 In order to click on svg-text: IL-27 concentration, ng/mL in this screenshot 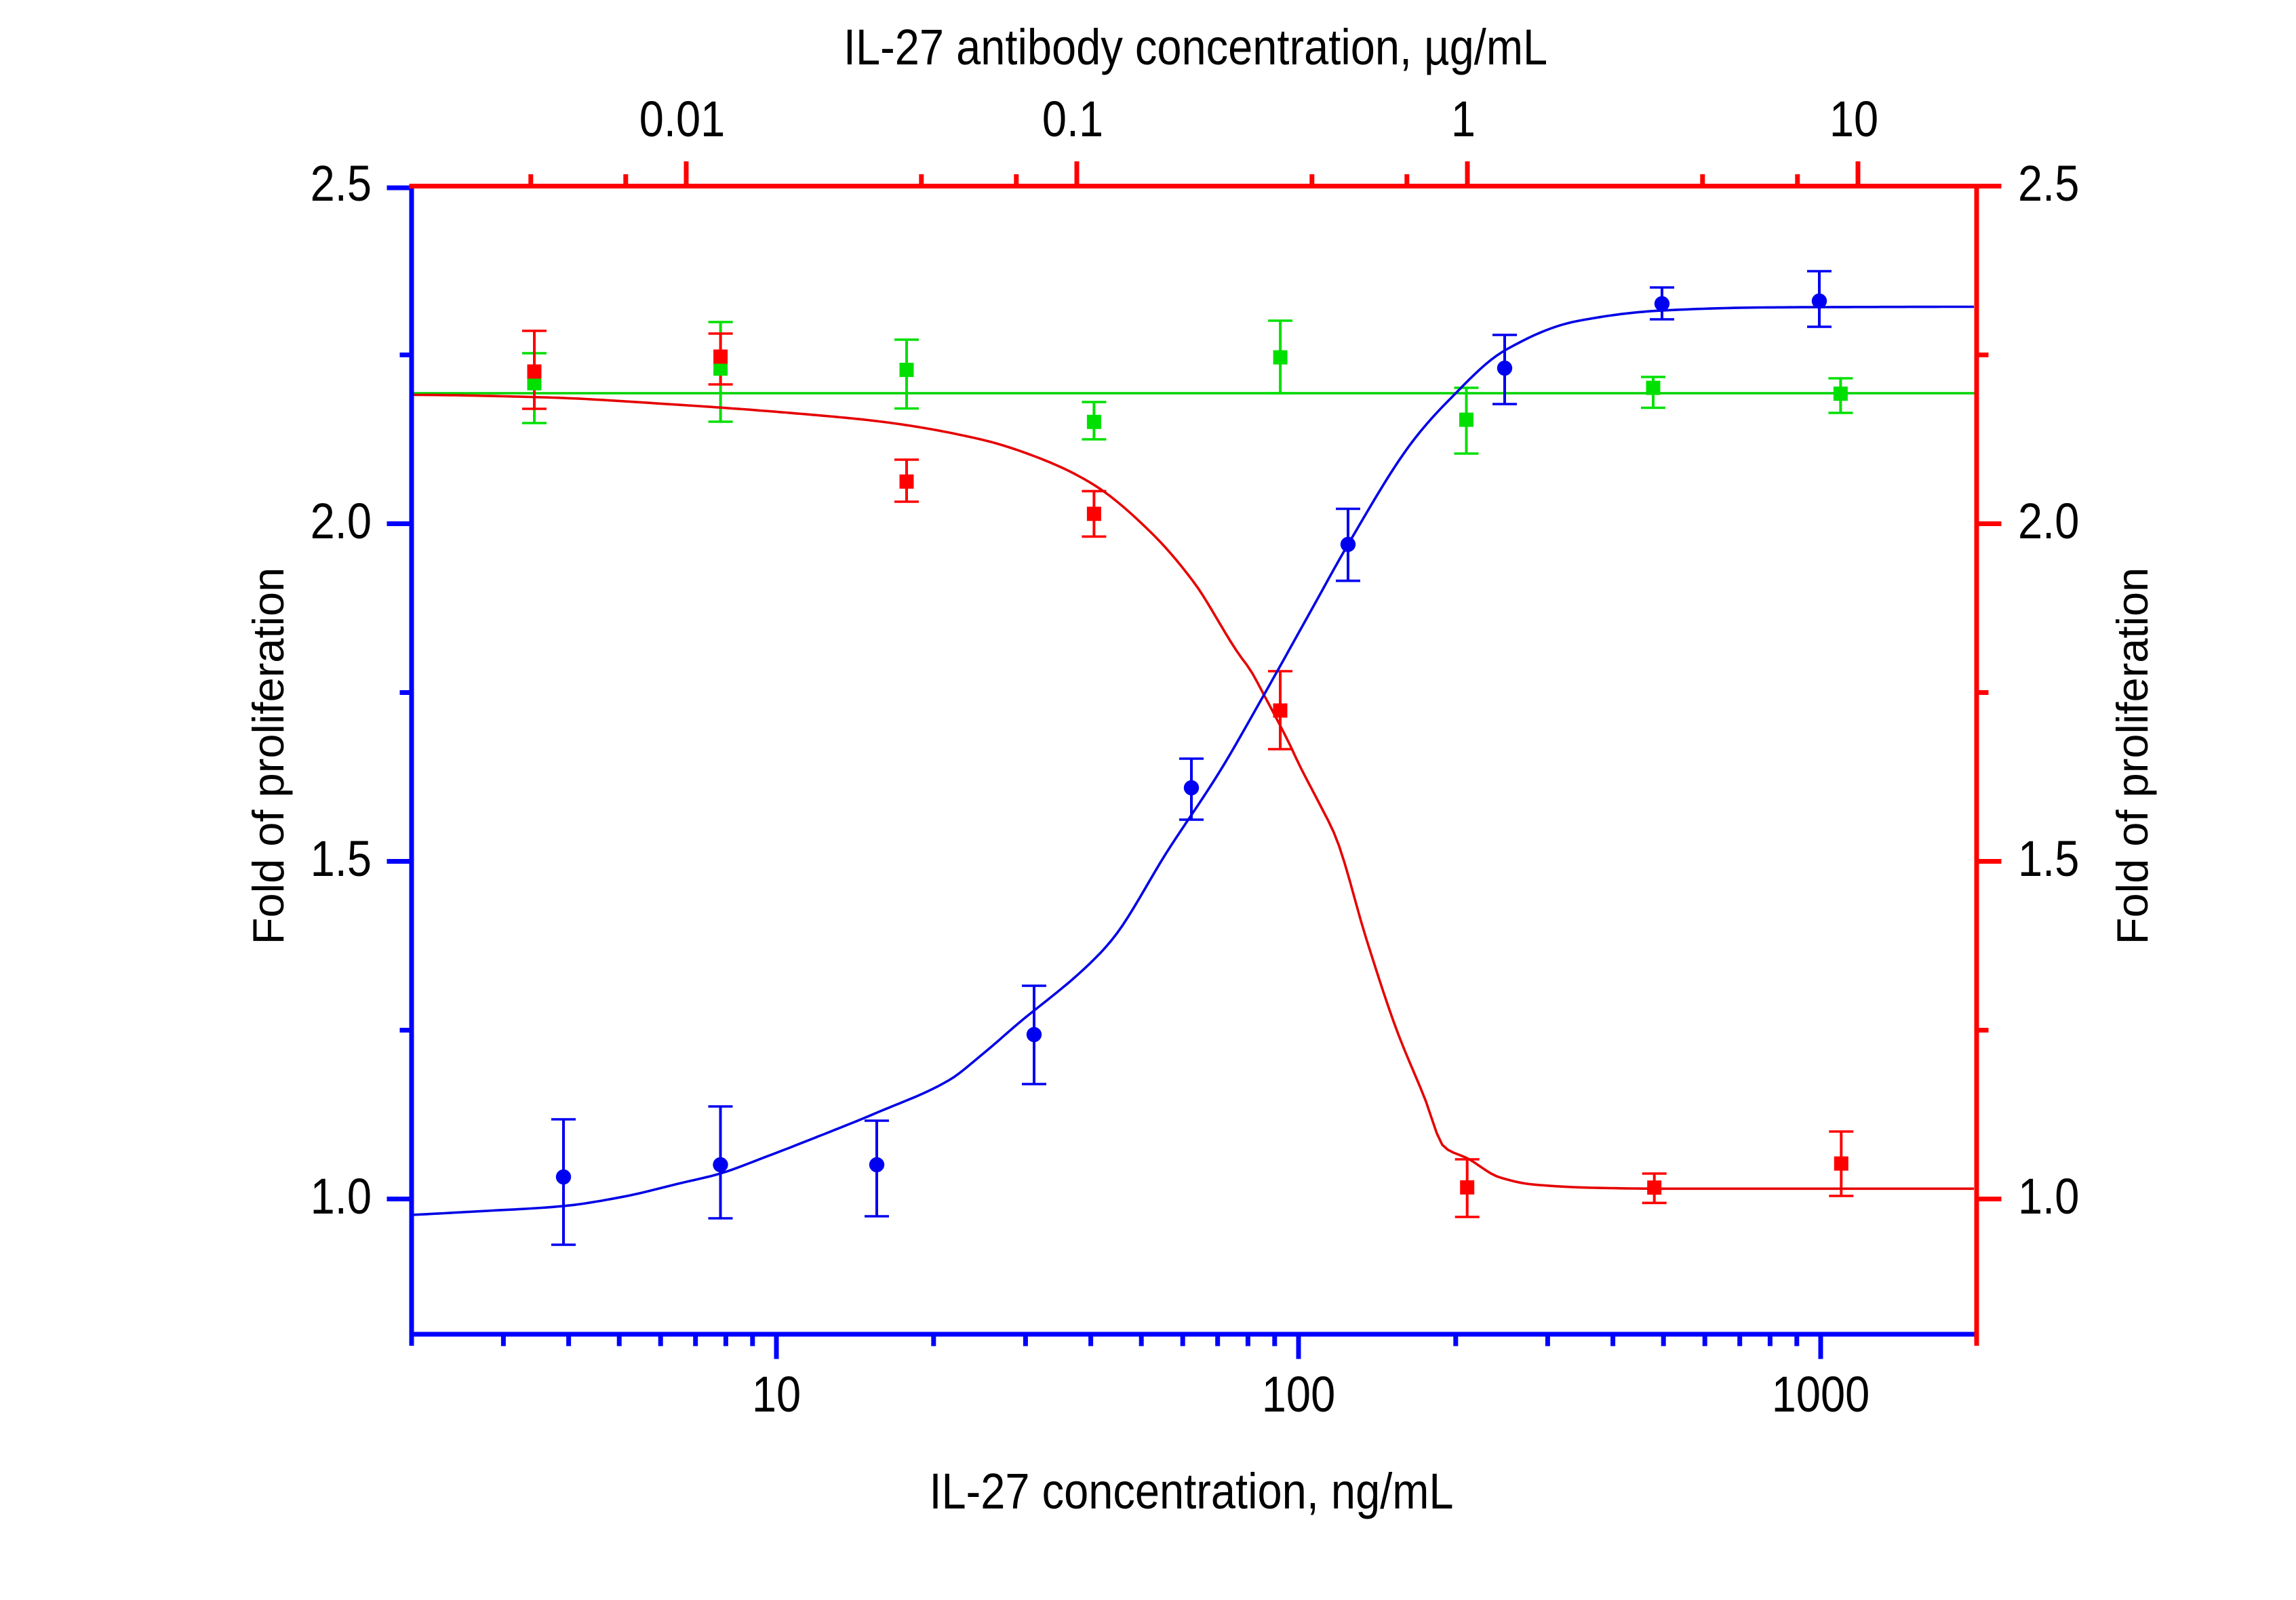, I will do `click(1191, 1491)`.